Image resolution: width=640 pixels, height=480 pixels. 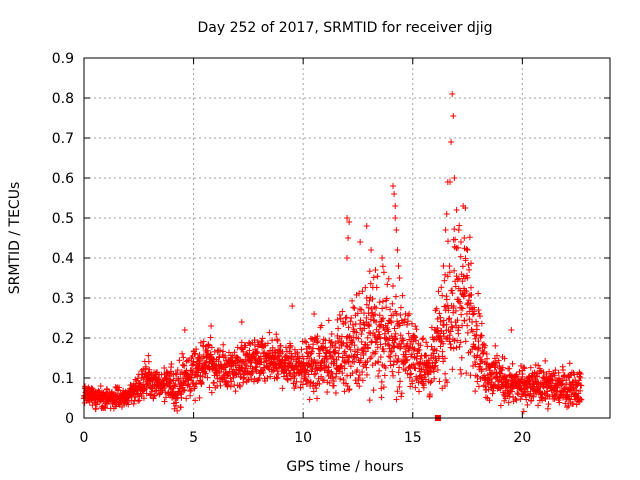 What do you see at coordinates (15, 238) in the screenshot?
I see `y-axis-label: SRMTID / TECUs` at bounding box center [15, 238].